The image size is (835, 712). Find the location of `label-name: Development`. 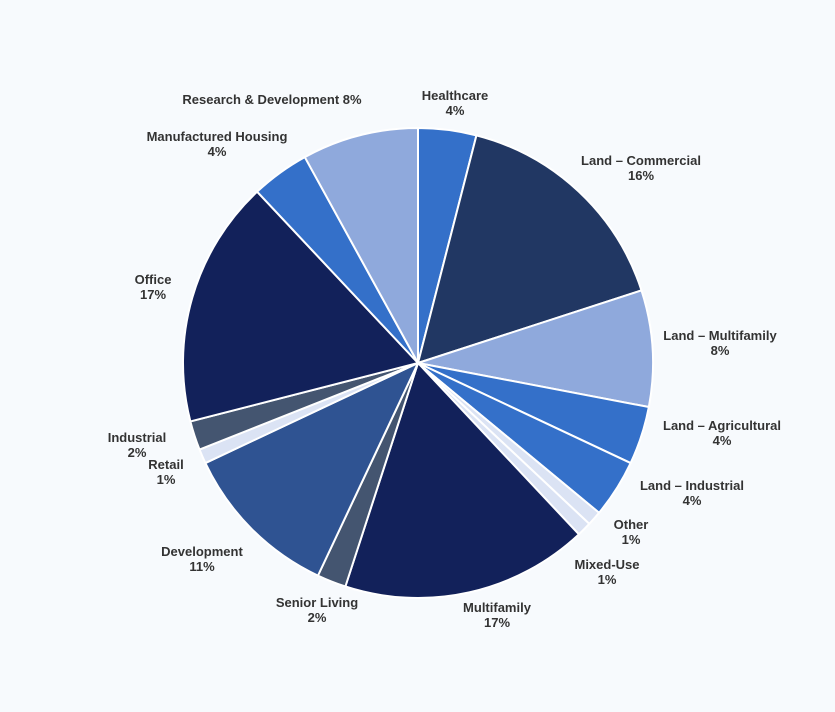

label-name: Development is located at coordinates (202, 551).